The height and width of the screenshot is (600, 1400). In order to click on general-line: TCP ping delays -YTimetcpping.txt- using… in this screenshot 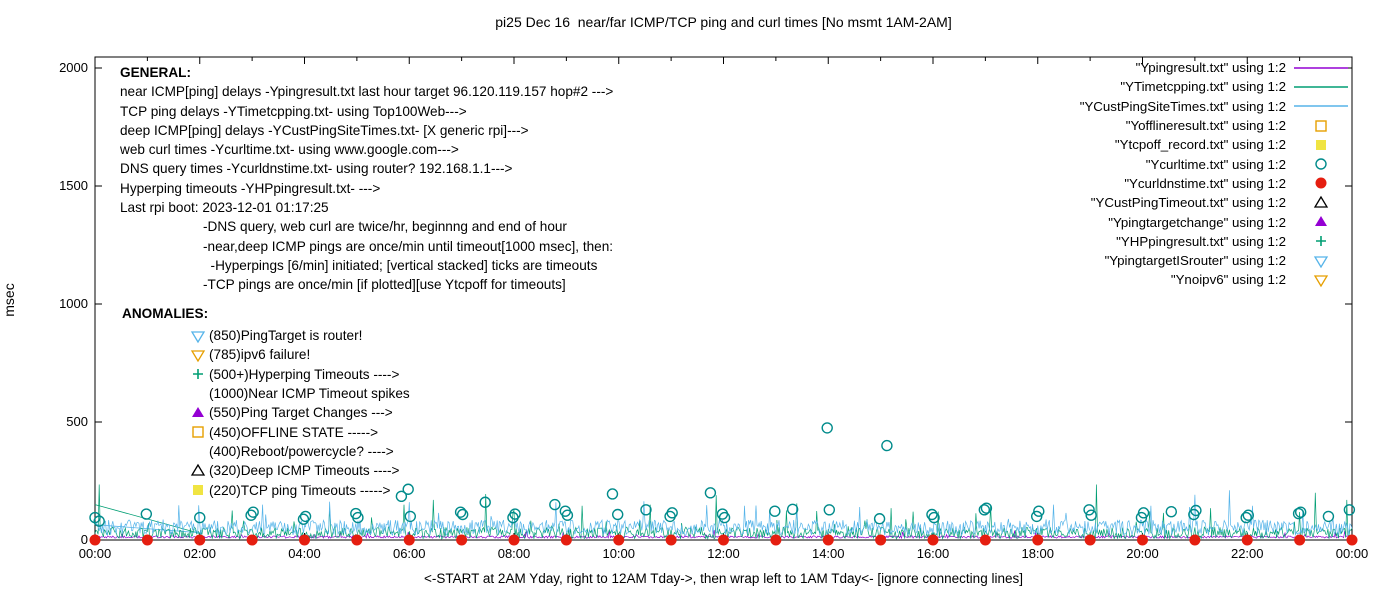, I will do `click(293, 111)`.